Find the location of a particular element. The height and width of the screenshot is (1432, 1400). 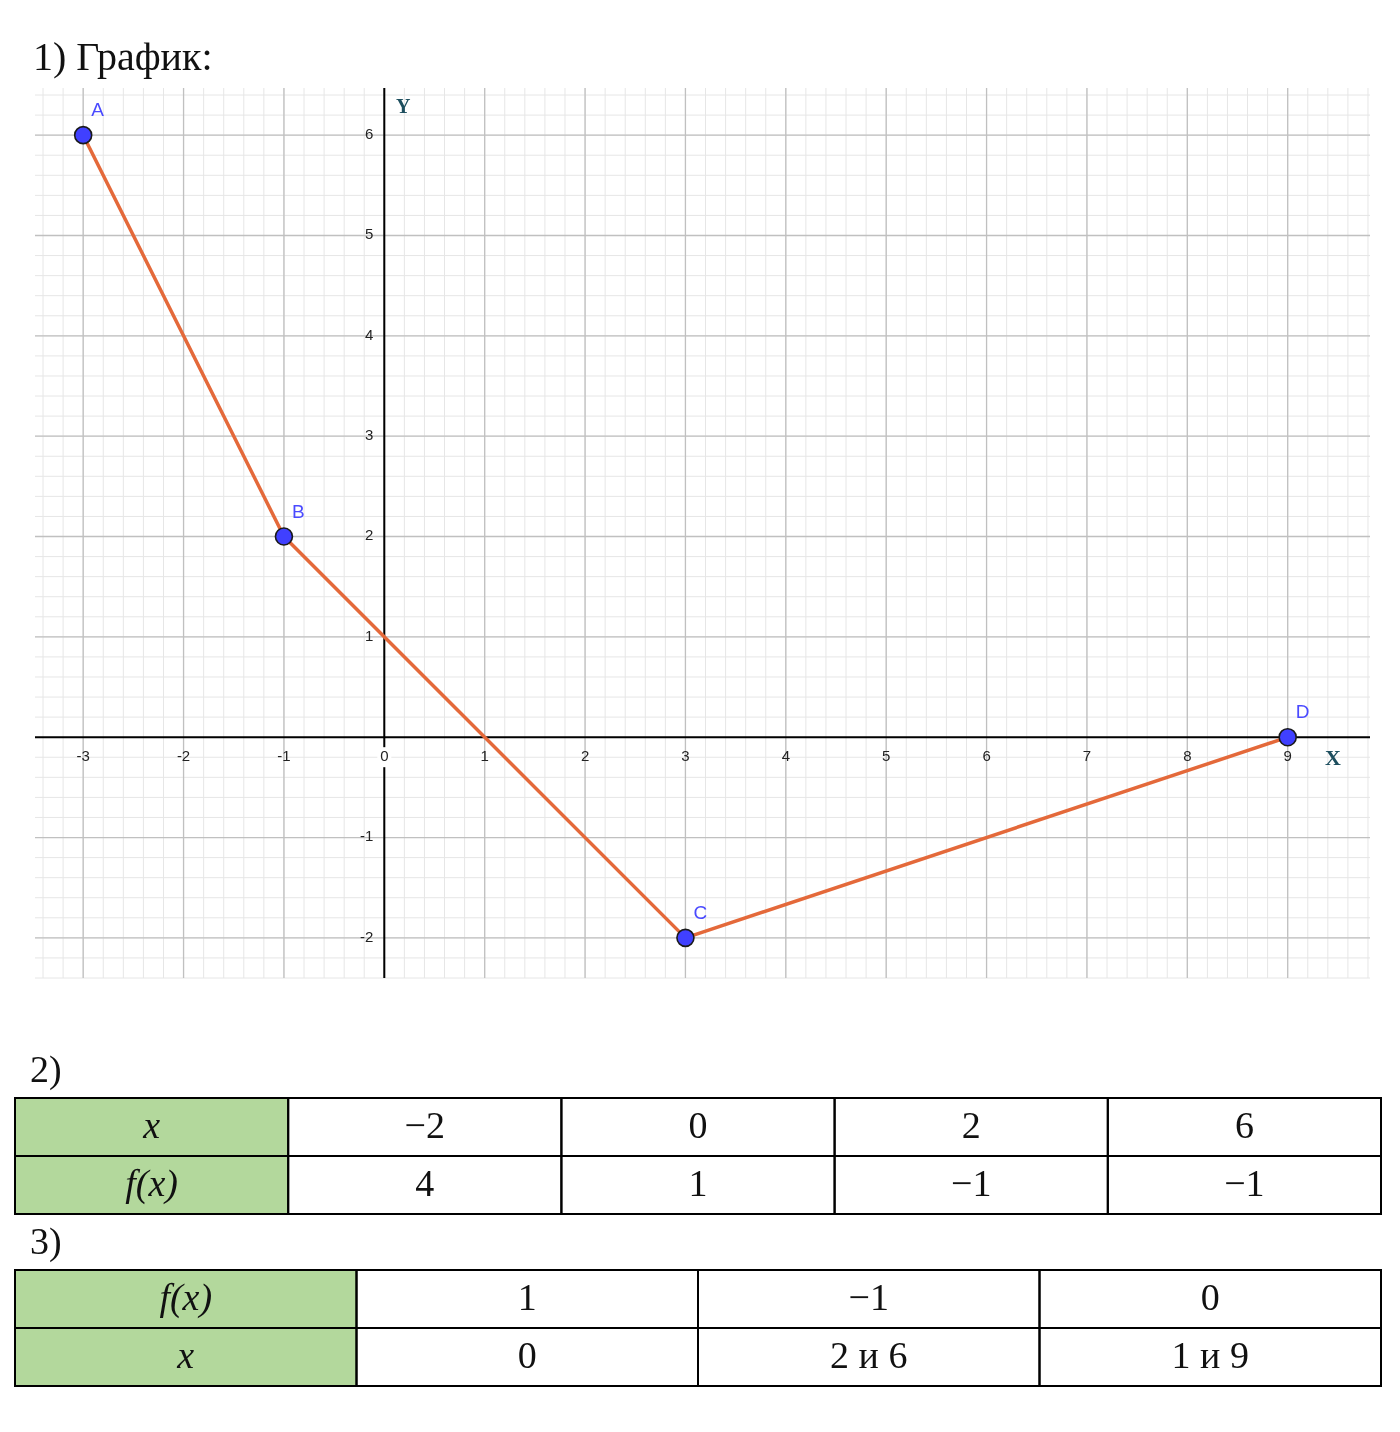

y-tick-label: -1 is located at coordinates (366, 836).